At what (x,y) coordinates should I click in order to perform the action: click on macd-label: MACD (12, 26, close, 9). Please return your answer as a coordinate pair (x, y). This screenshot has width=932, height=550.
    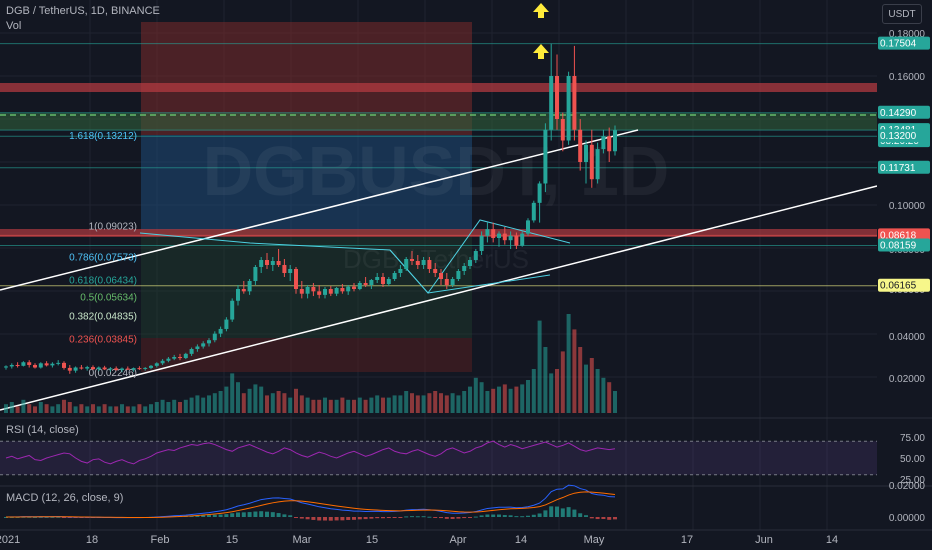
    Looking at the image, I should click on (65, 498).